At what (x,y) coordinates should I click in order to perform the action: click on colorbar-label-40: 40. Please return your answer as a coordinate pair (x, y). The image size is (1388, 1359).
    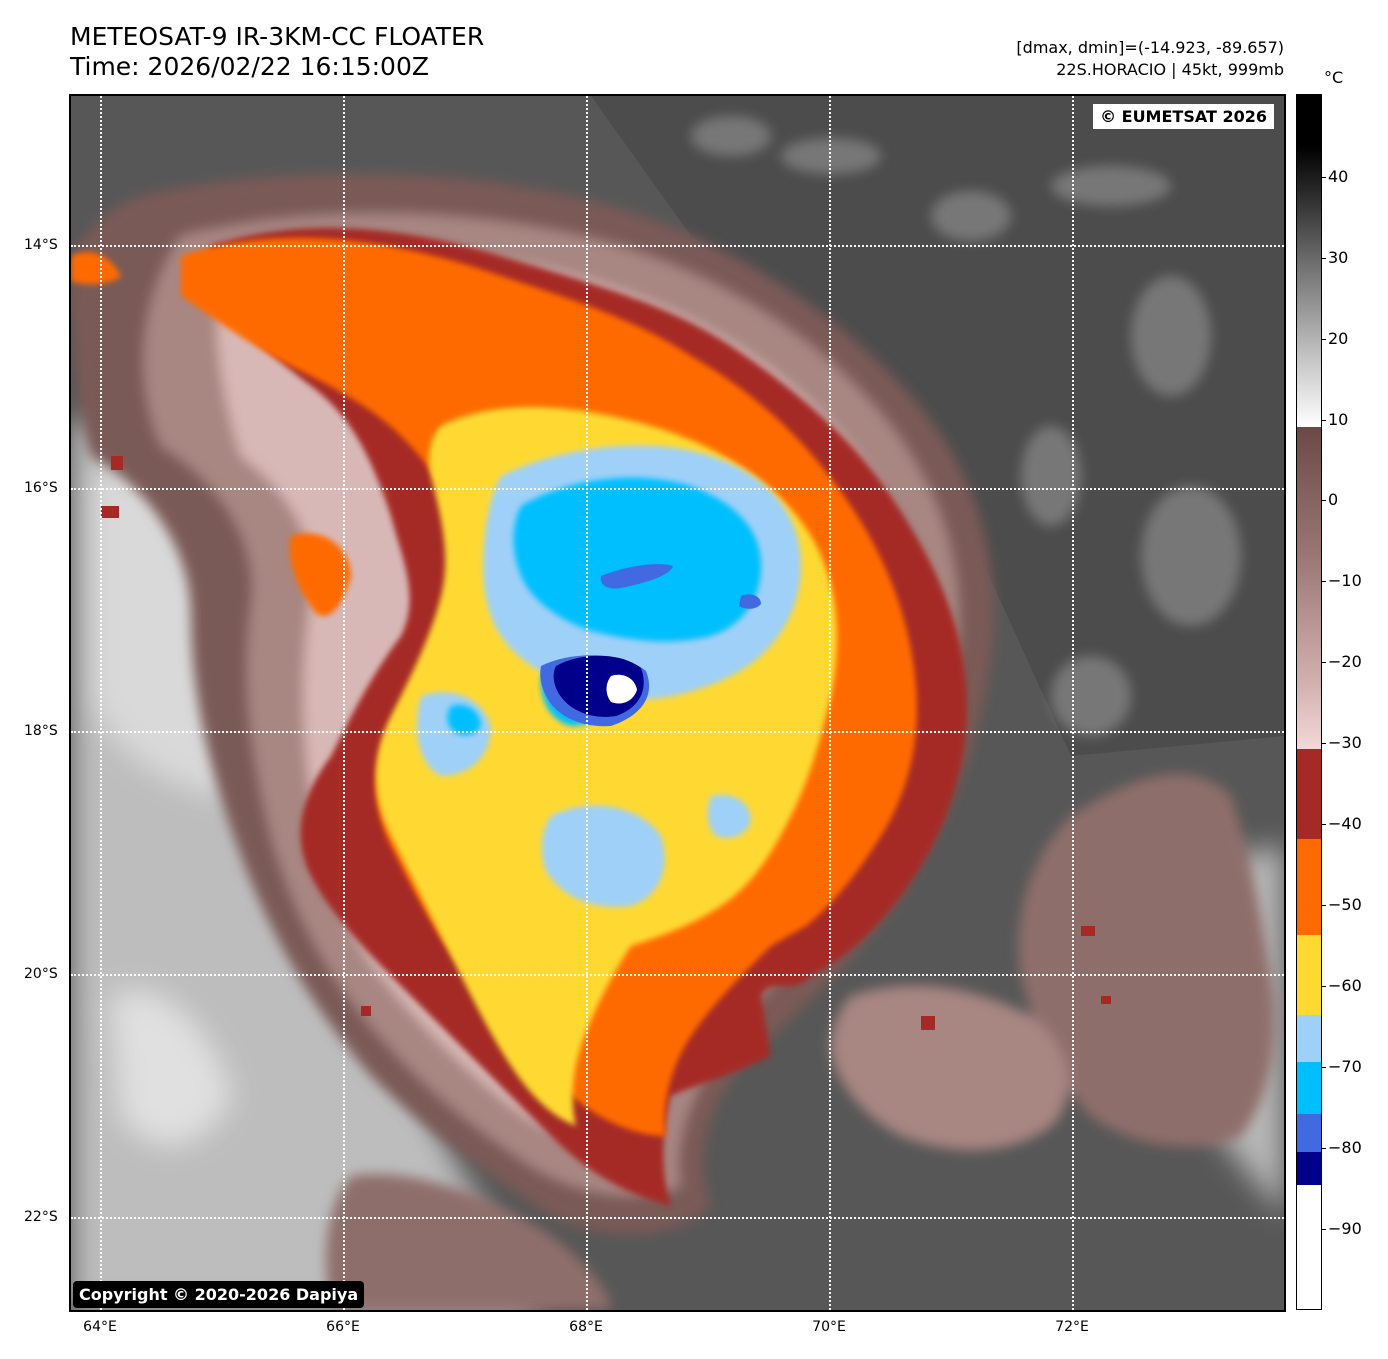
    Looking at the image, I should click on (1338, 176).